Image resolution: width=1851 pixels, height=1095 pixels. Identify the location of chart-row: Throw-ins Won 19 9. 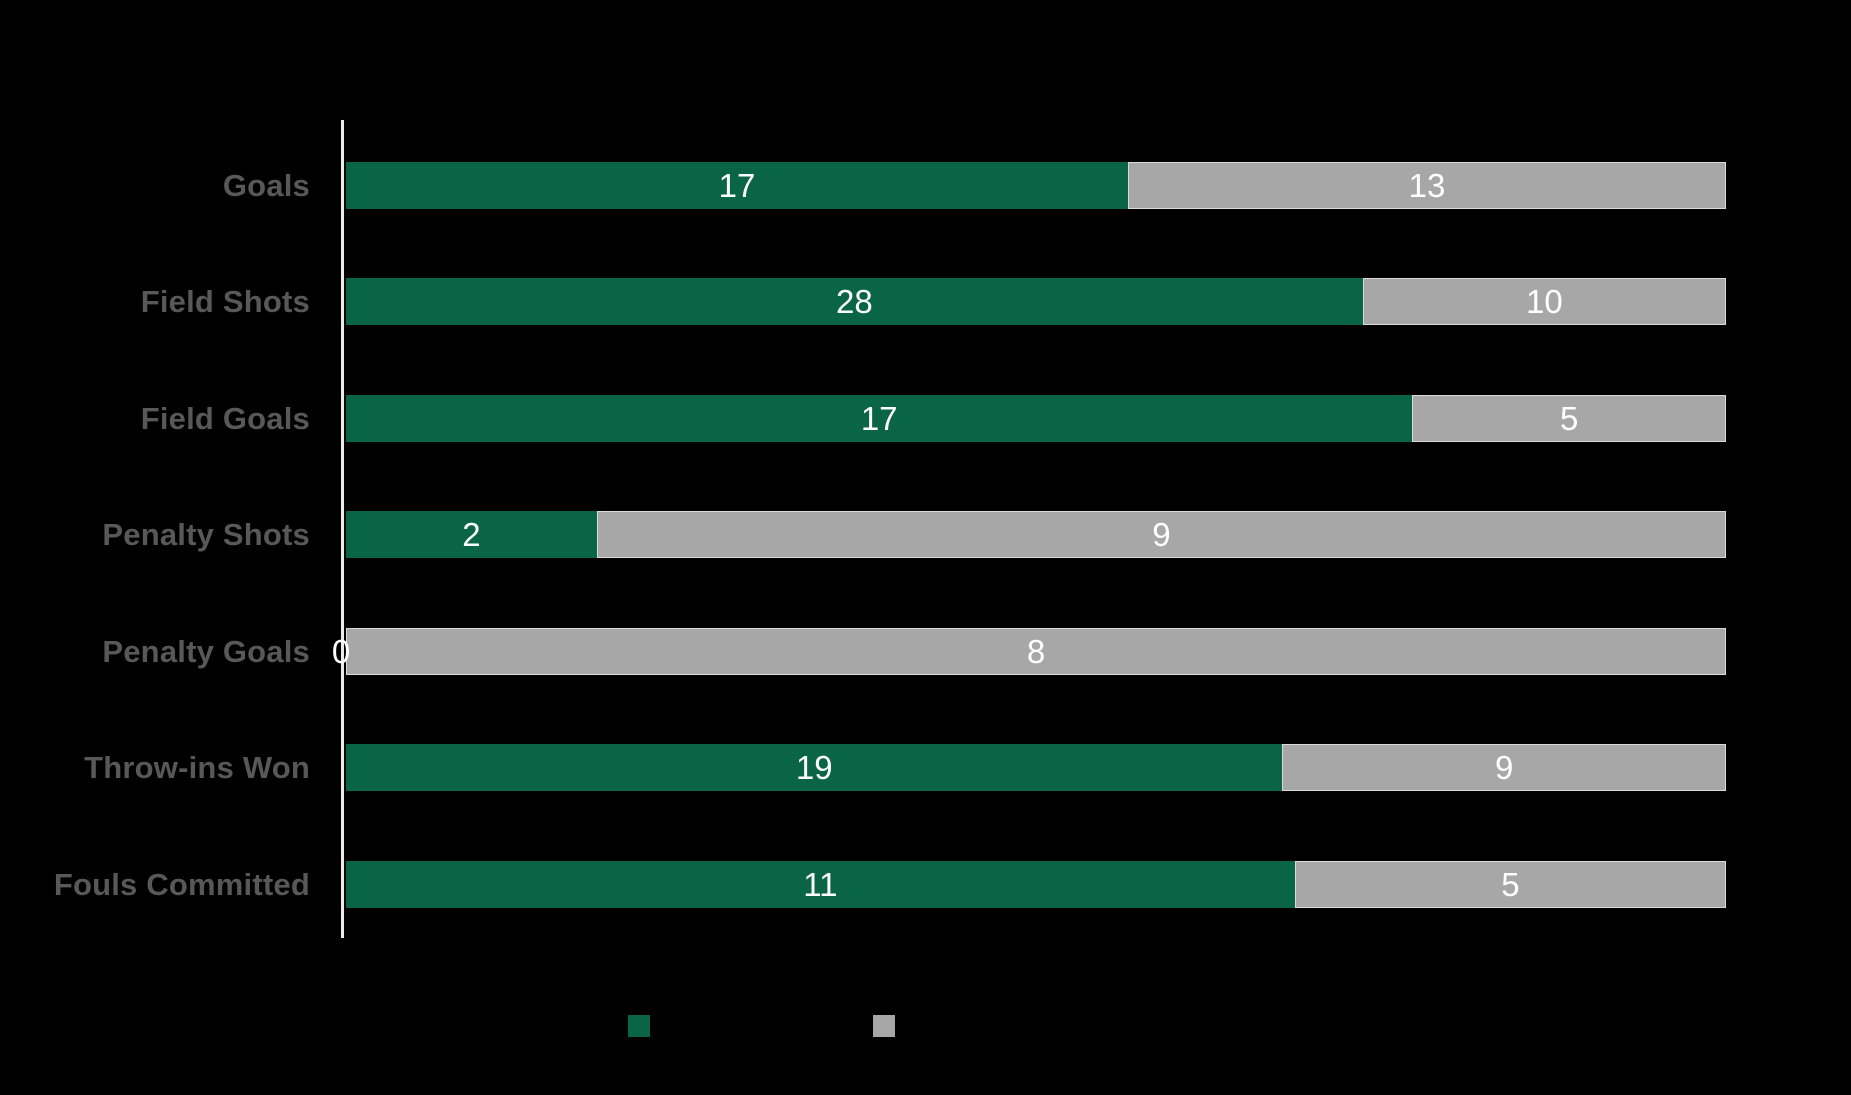
(925, 767).